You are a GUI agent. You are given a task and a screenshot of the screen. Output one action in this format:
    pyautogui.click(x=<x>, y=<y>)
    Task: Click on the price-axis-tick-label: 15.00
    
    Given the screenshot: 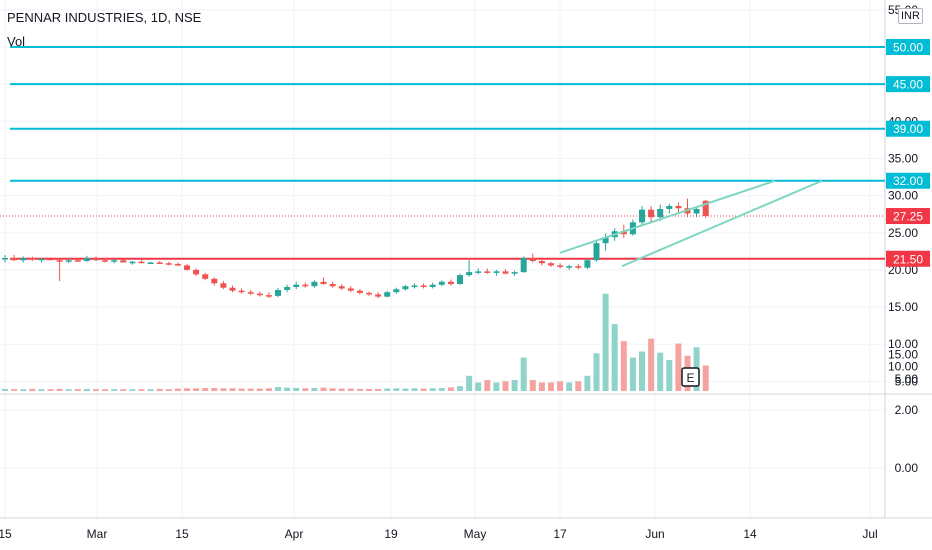 What is the action you would take?
    pyautogui.click(x=903, y=307)
    